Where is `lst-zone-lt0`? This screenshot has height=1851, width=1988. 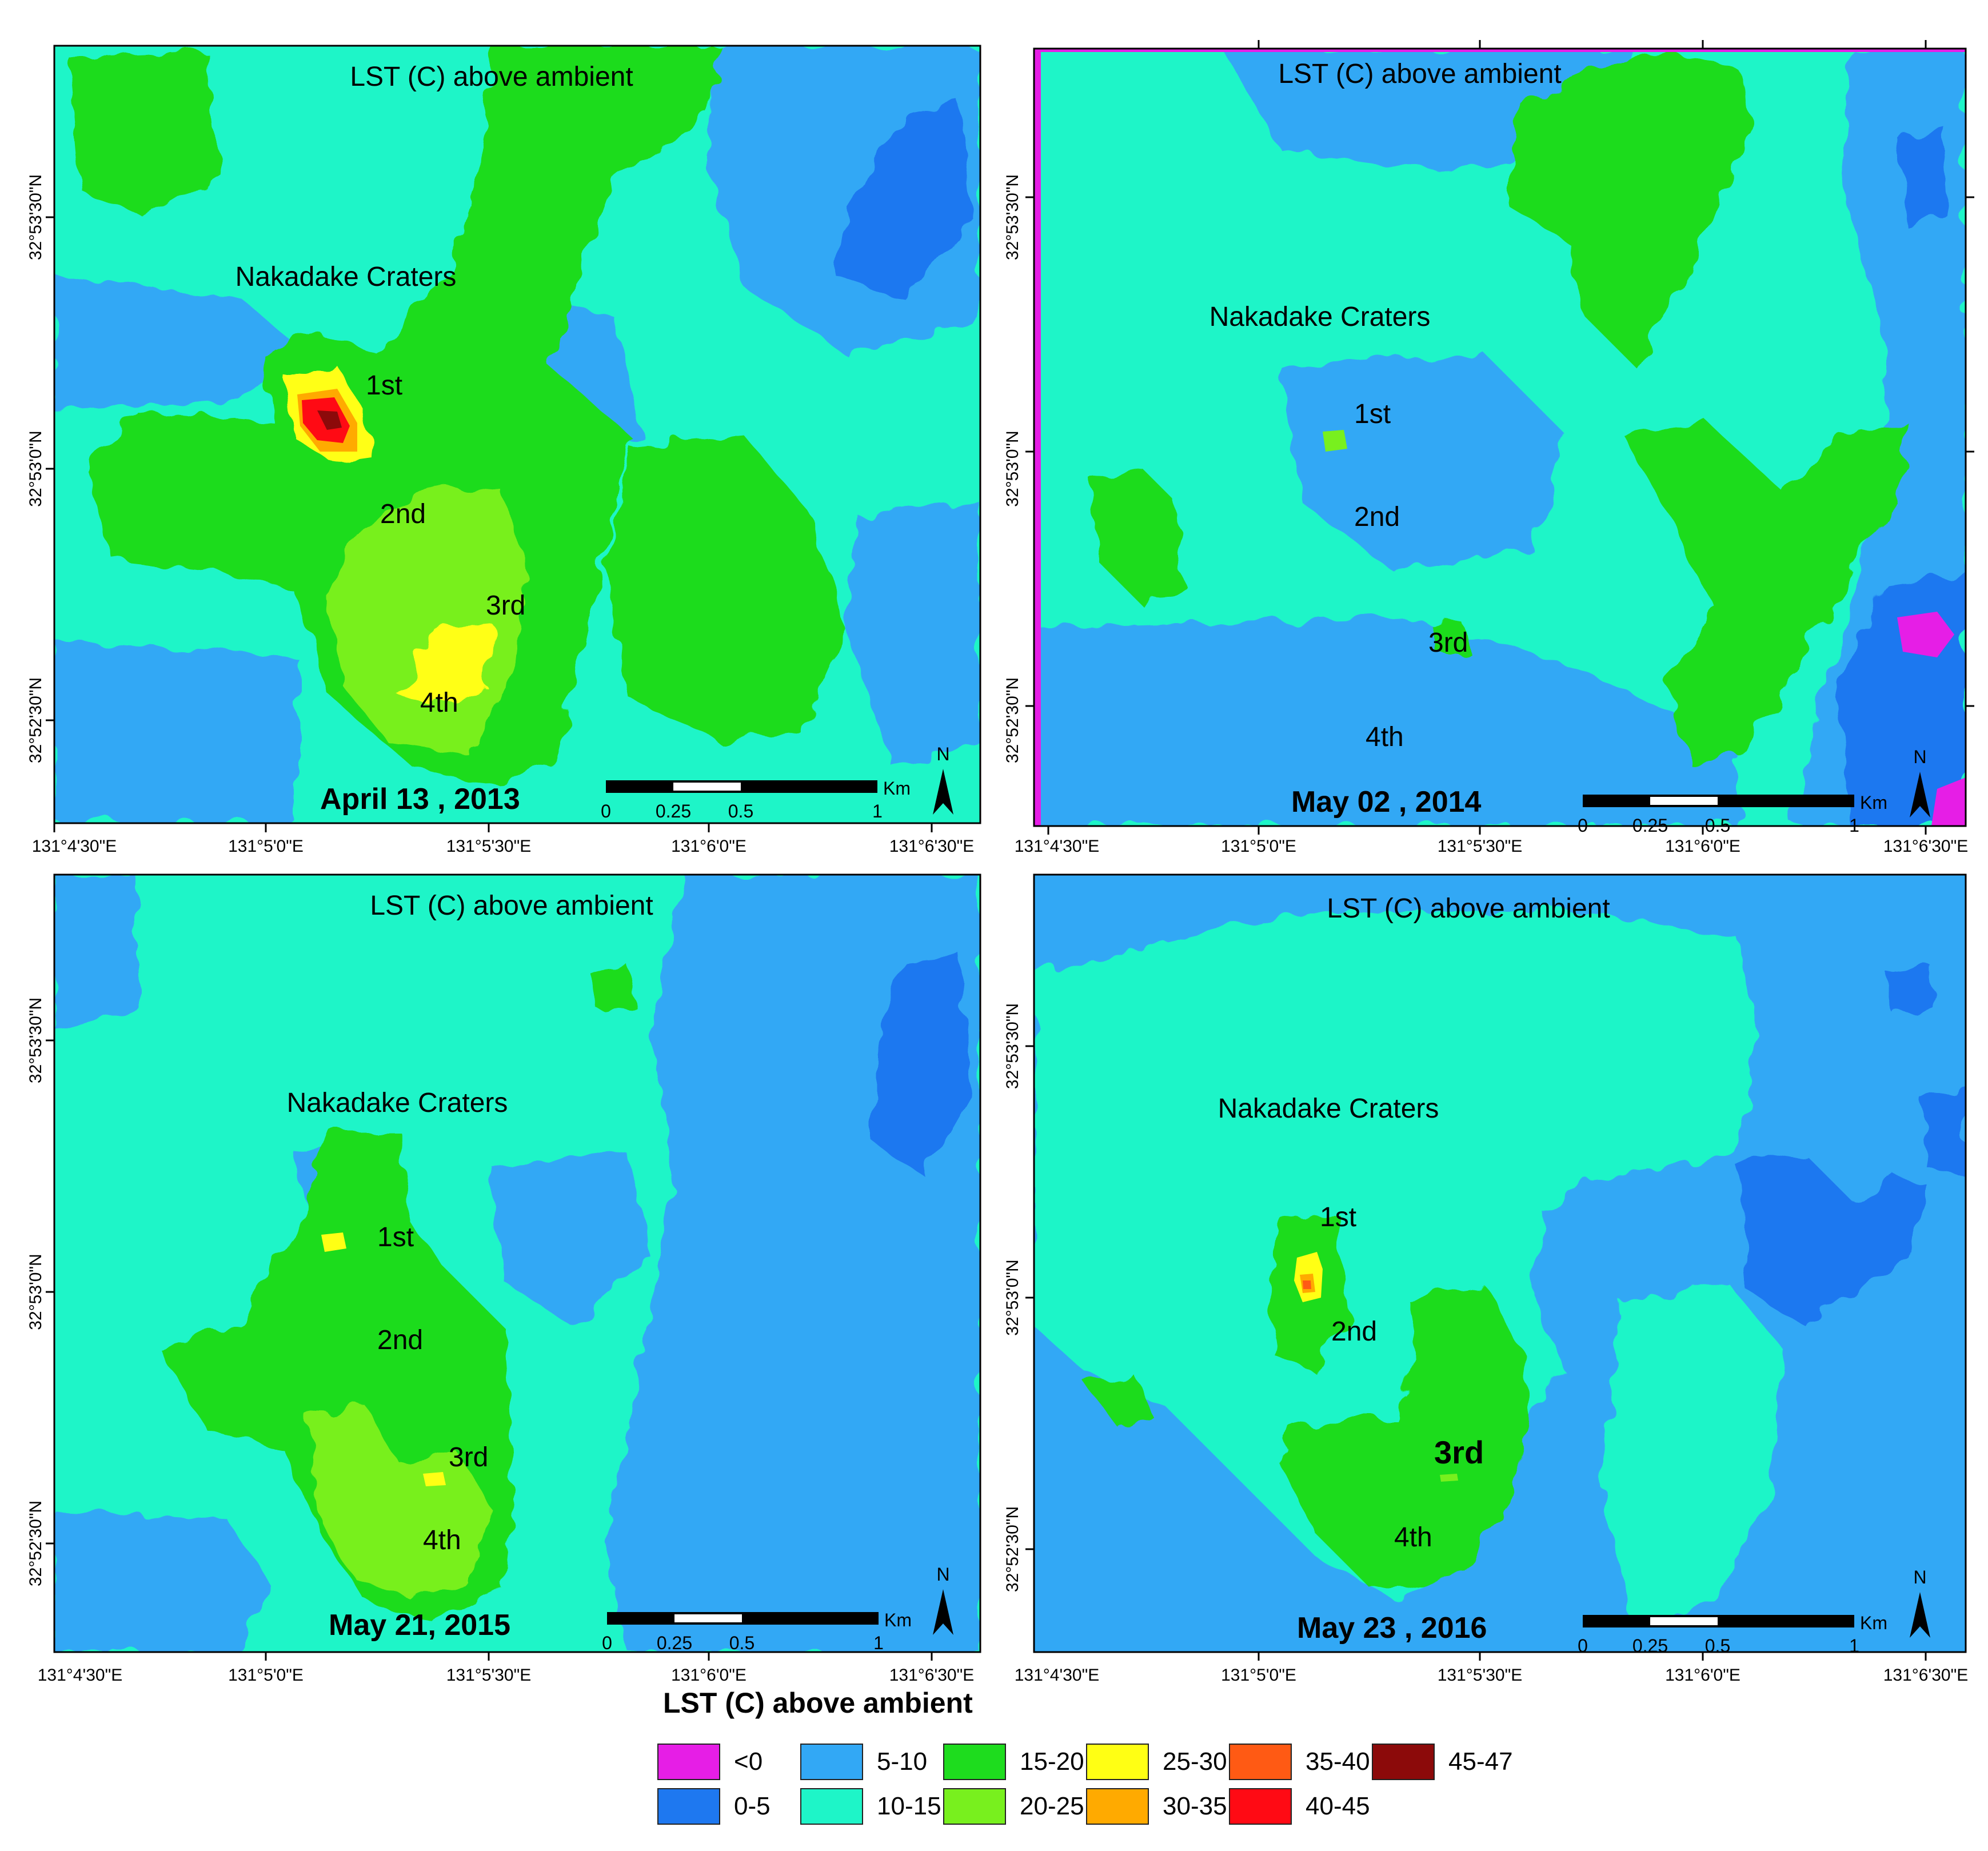
lst-zone-lt0 is located at coordinates (1926, 634).